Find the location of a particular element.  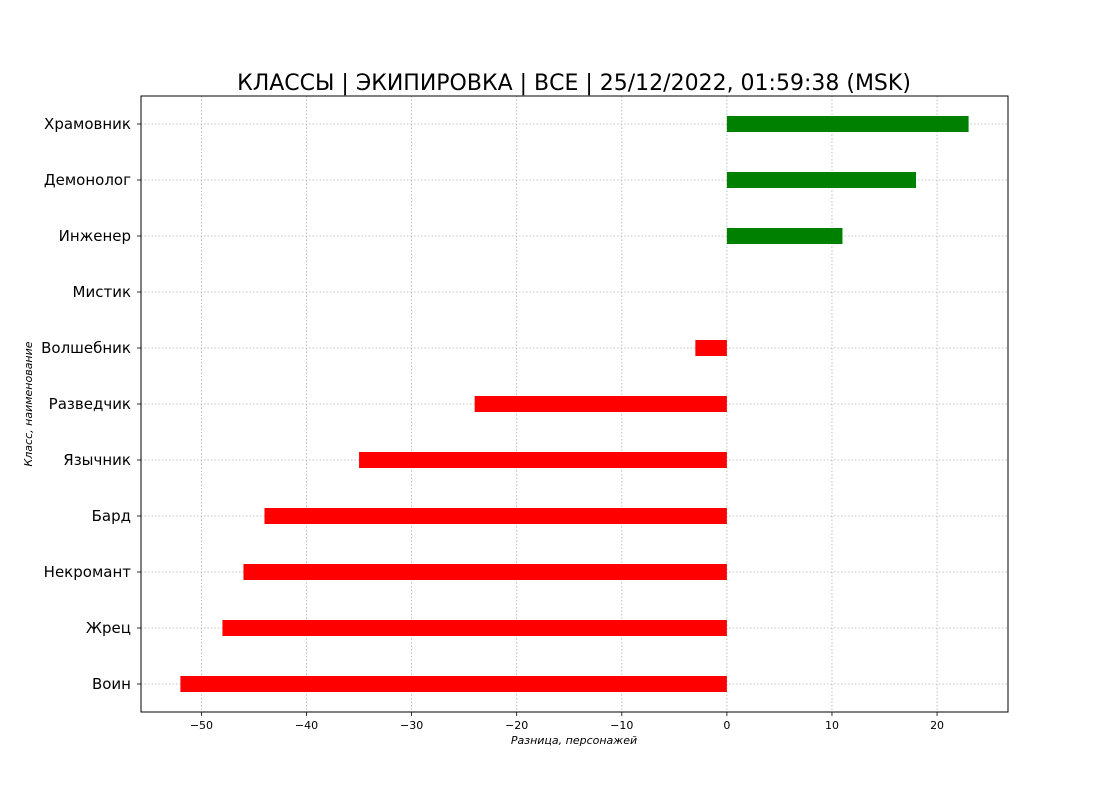

category-label: Разведчик is located at coordinates (90, 404).